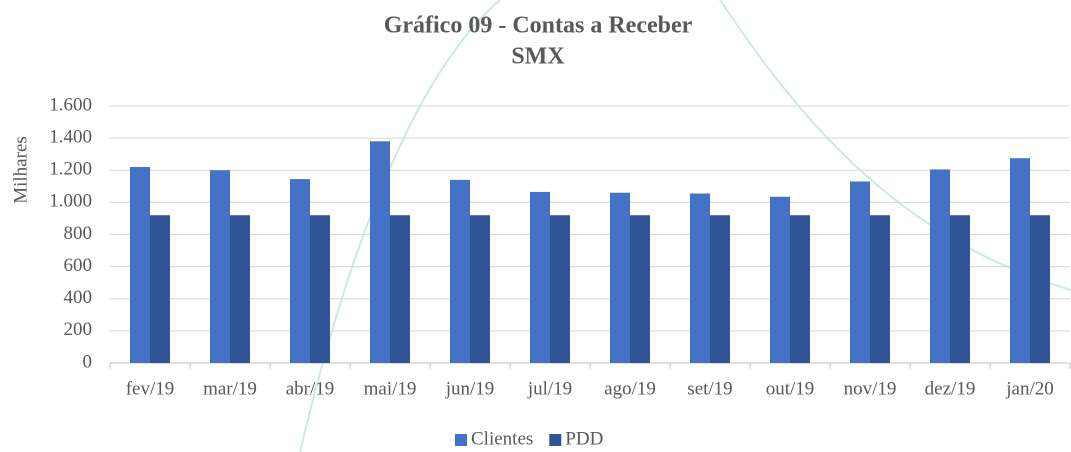 Image resolution: width=1071 pixels, height=452 pixels. What do you see at coordinates (310, 388) in the screenshot?
I see `x-tick-label: abr/19` at bounding box center [310, 388].